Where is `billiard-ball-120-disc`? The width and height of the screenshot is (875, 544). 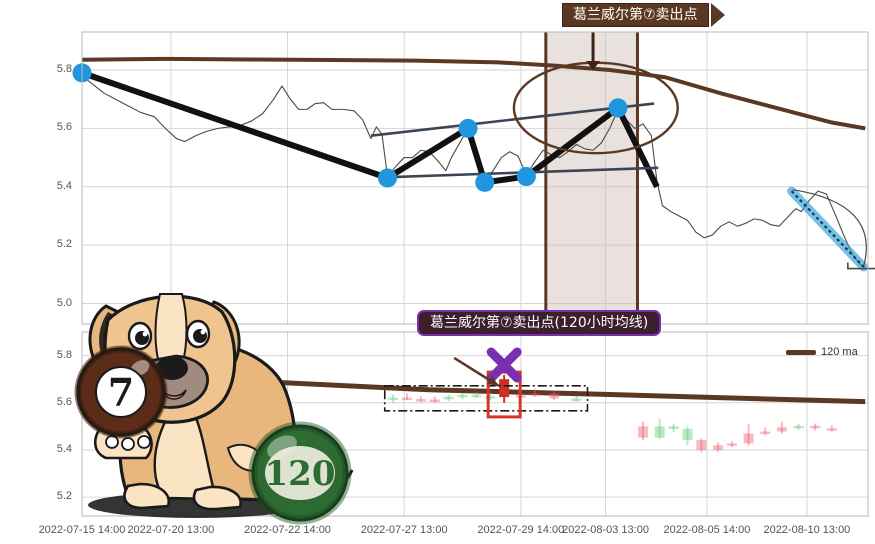
billiard-ball-120-disc is located at coordinates (300, 473).